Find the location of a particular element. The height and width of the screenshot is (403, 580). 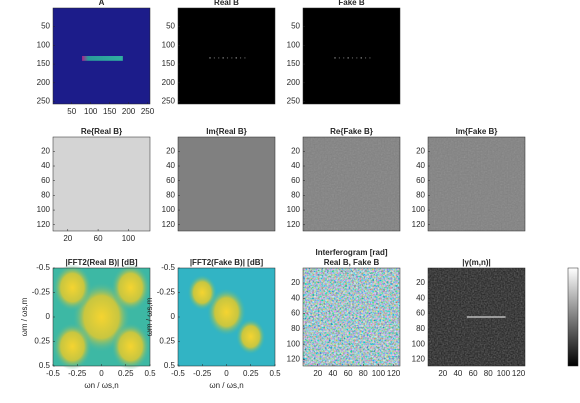

panel-title: |γ(m,n)| is located at coordinates (476, 262).